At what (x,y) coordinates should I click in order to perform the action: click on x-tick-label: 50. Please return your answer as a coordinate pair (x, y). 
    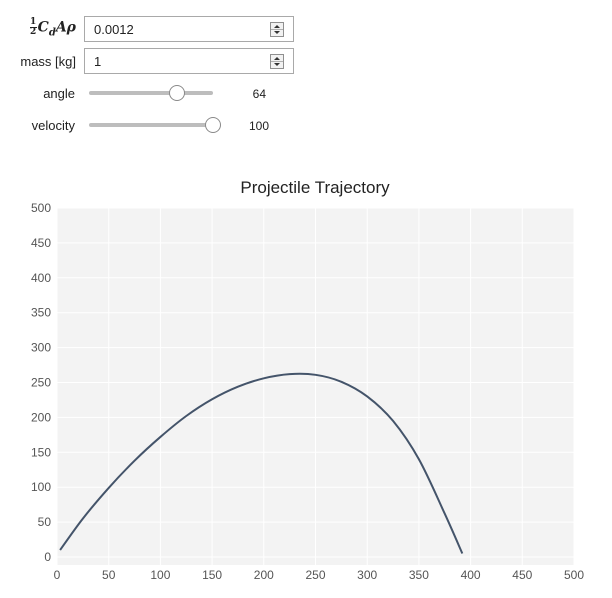
    Looking at the image, I should click on (109, 575).